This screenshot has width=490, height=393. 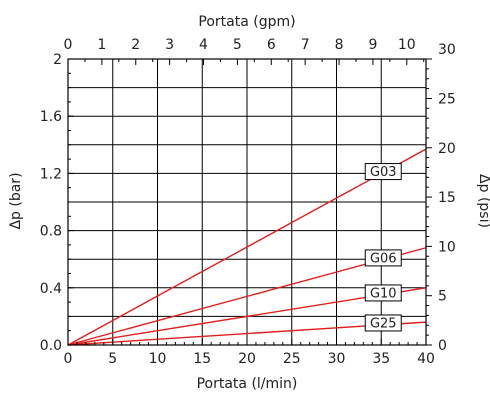 I want to click on x2-tick-label: 5, so click(x=237, y=45).